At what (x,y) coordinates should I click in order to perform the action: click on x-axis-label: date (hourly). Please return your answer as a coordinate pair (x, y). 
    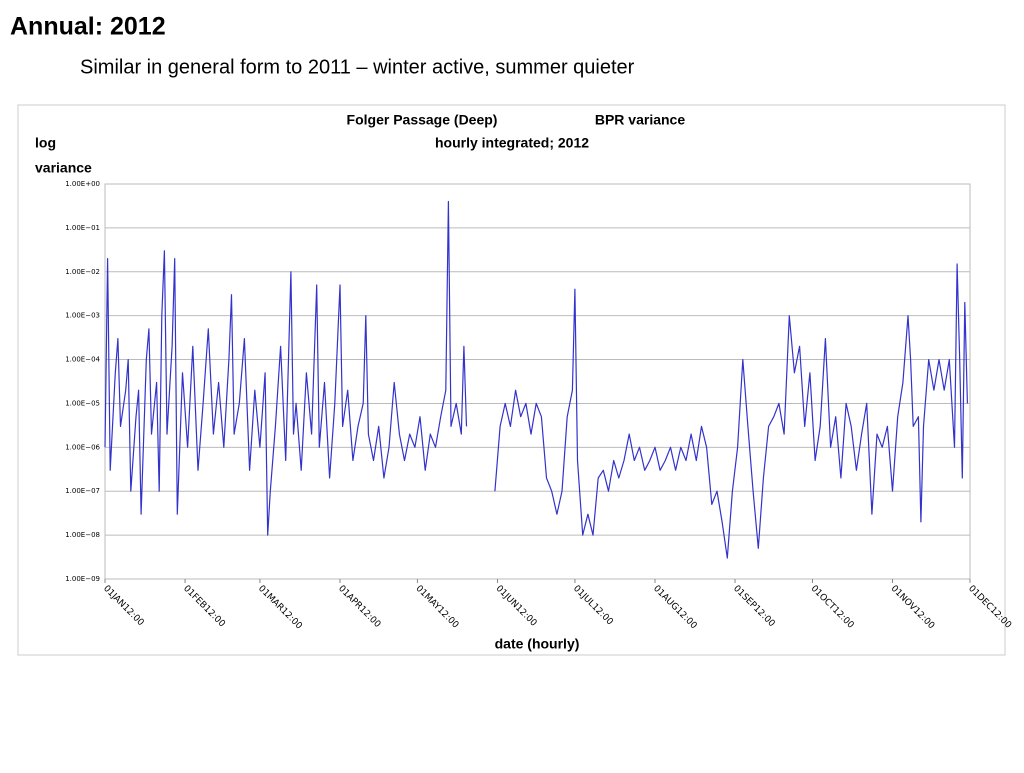
    Looking at the image, I should click on (537, 644).